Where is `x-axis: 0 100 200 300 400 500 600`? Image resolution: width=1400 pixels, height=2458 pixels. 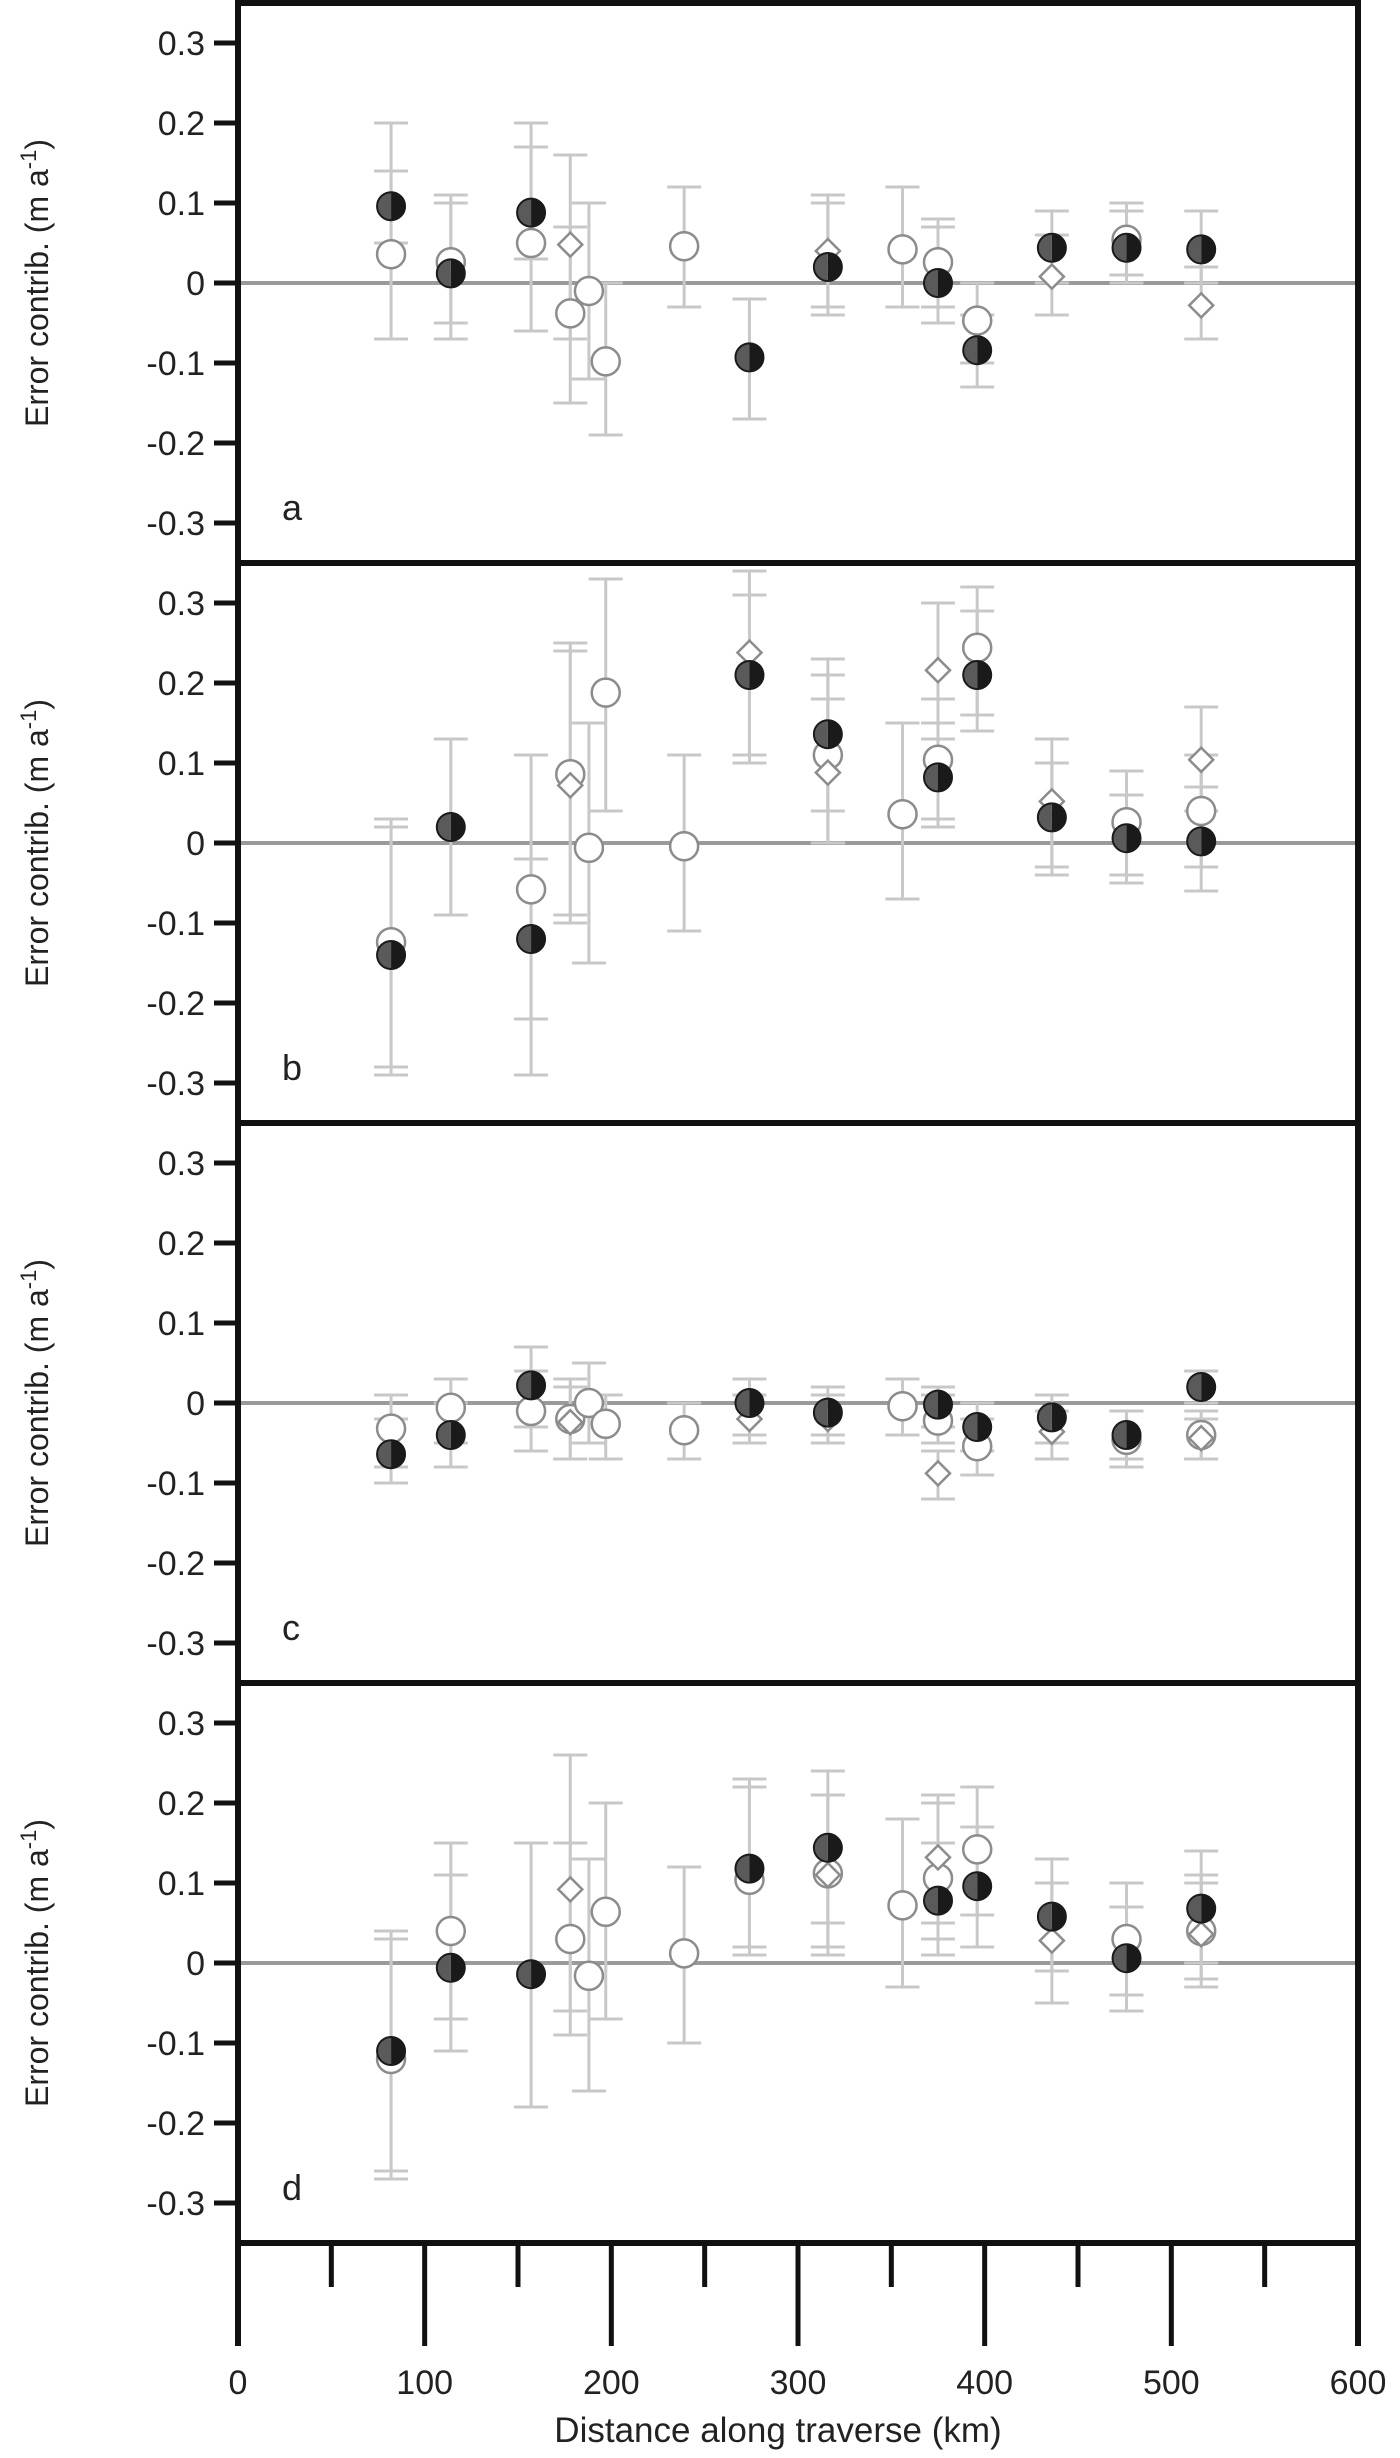
x-axis: 0 100 200 300 400 500 600 is located at coordinates (807, 2321).